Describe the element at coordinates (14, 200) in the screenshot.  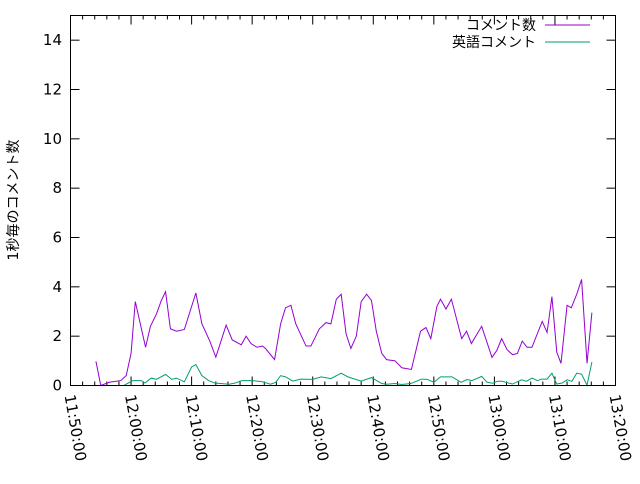
I see `y-axis-label: 1秒毎のコメント数` at that location.